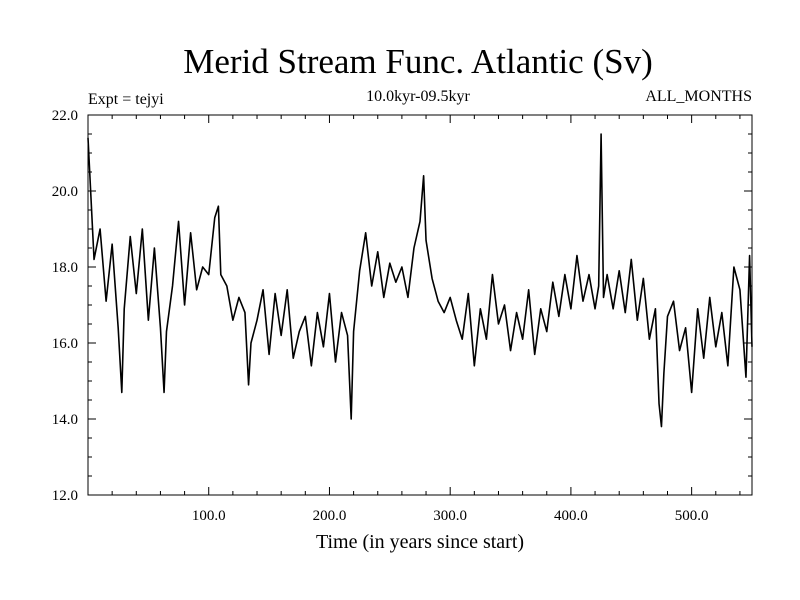 The width and height of the screenshot is (800, 600). I want to click on x-tick-label: 200.0, so click(330, 516).